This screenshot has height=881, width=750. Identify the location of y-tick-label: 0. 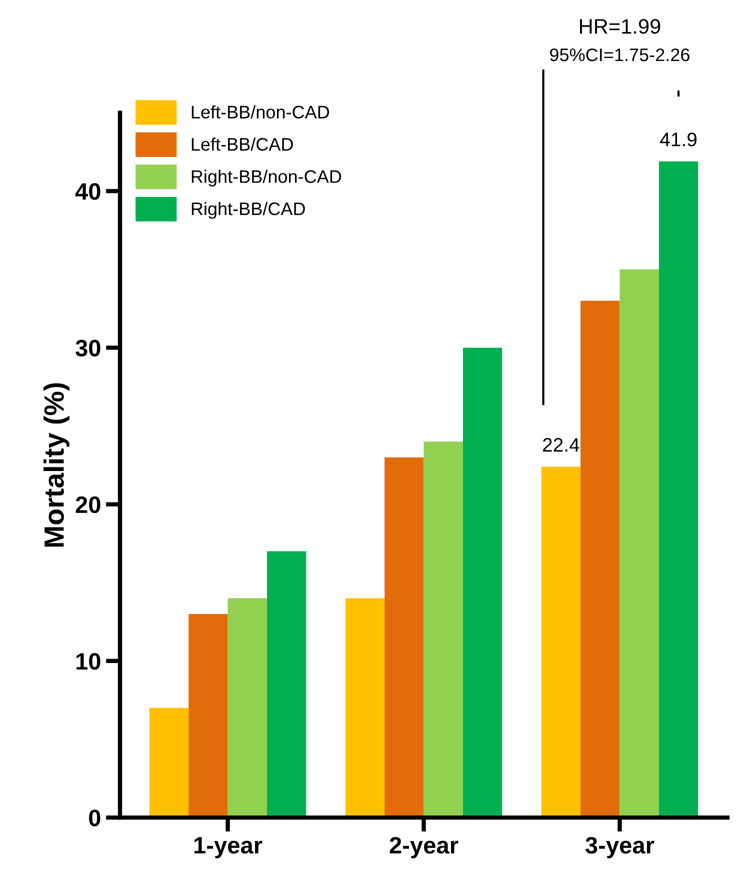
(94, 818).